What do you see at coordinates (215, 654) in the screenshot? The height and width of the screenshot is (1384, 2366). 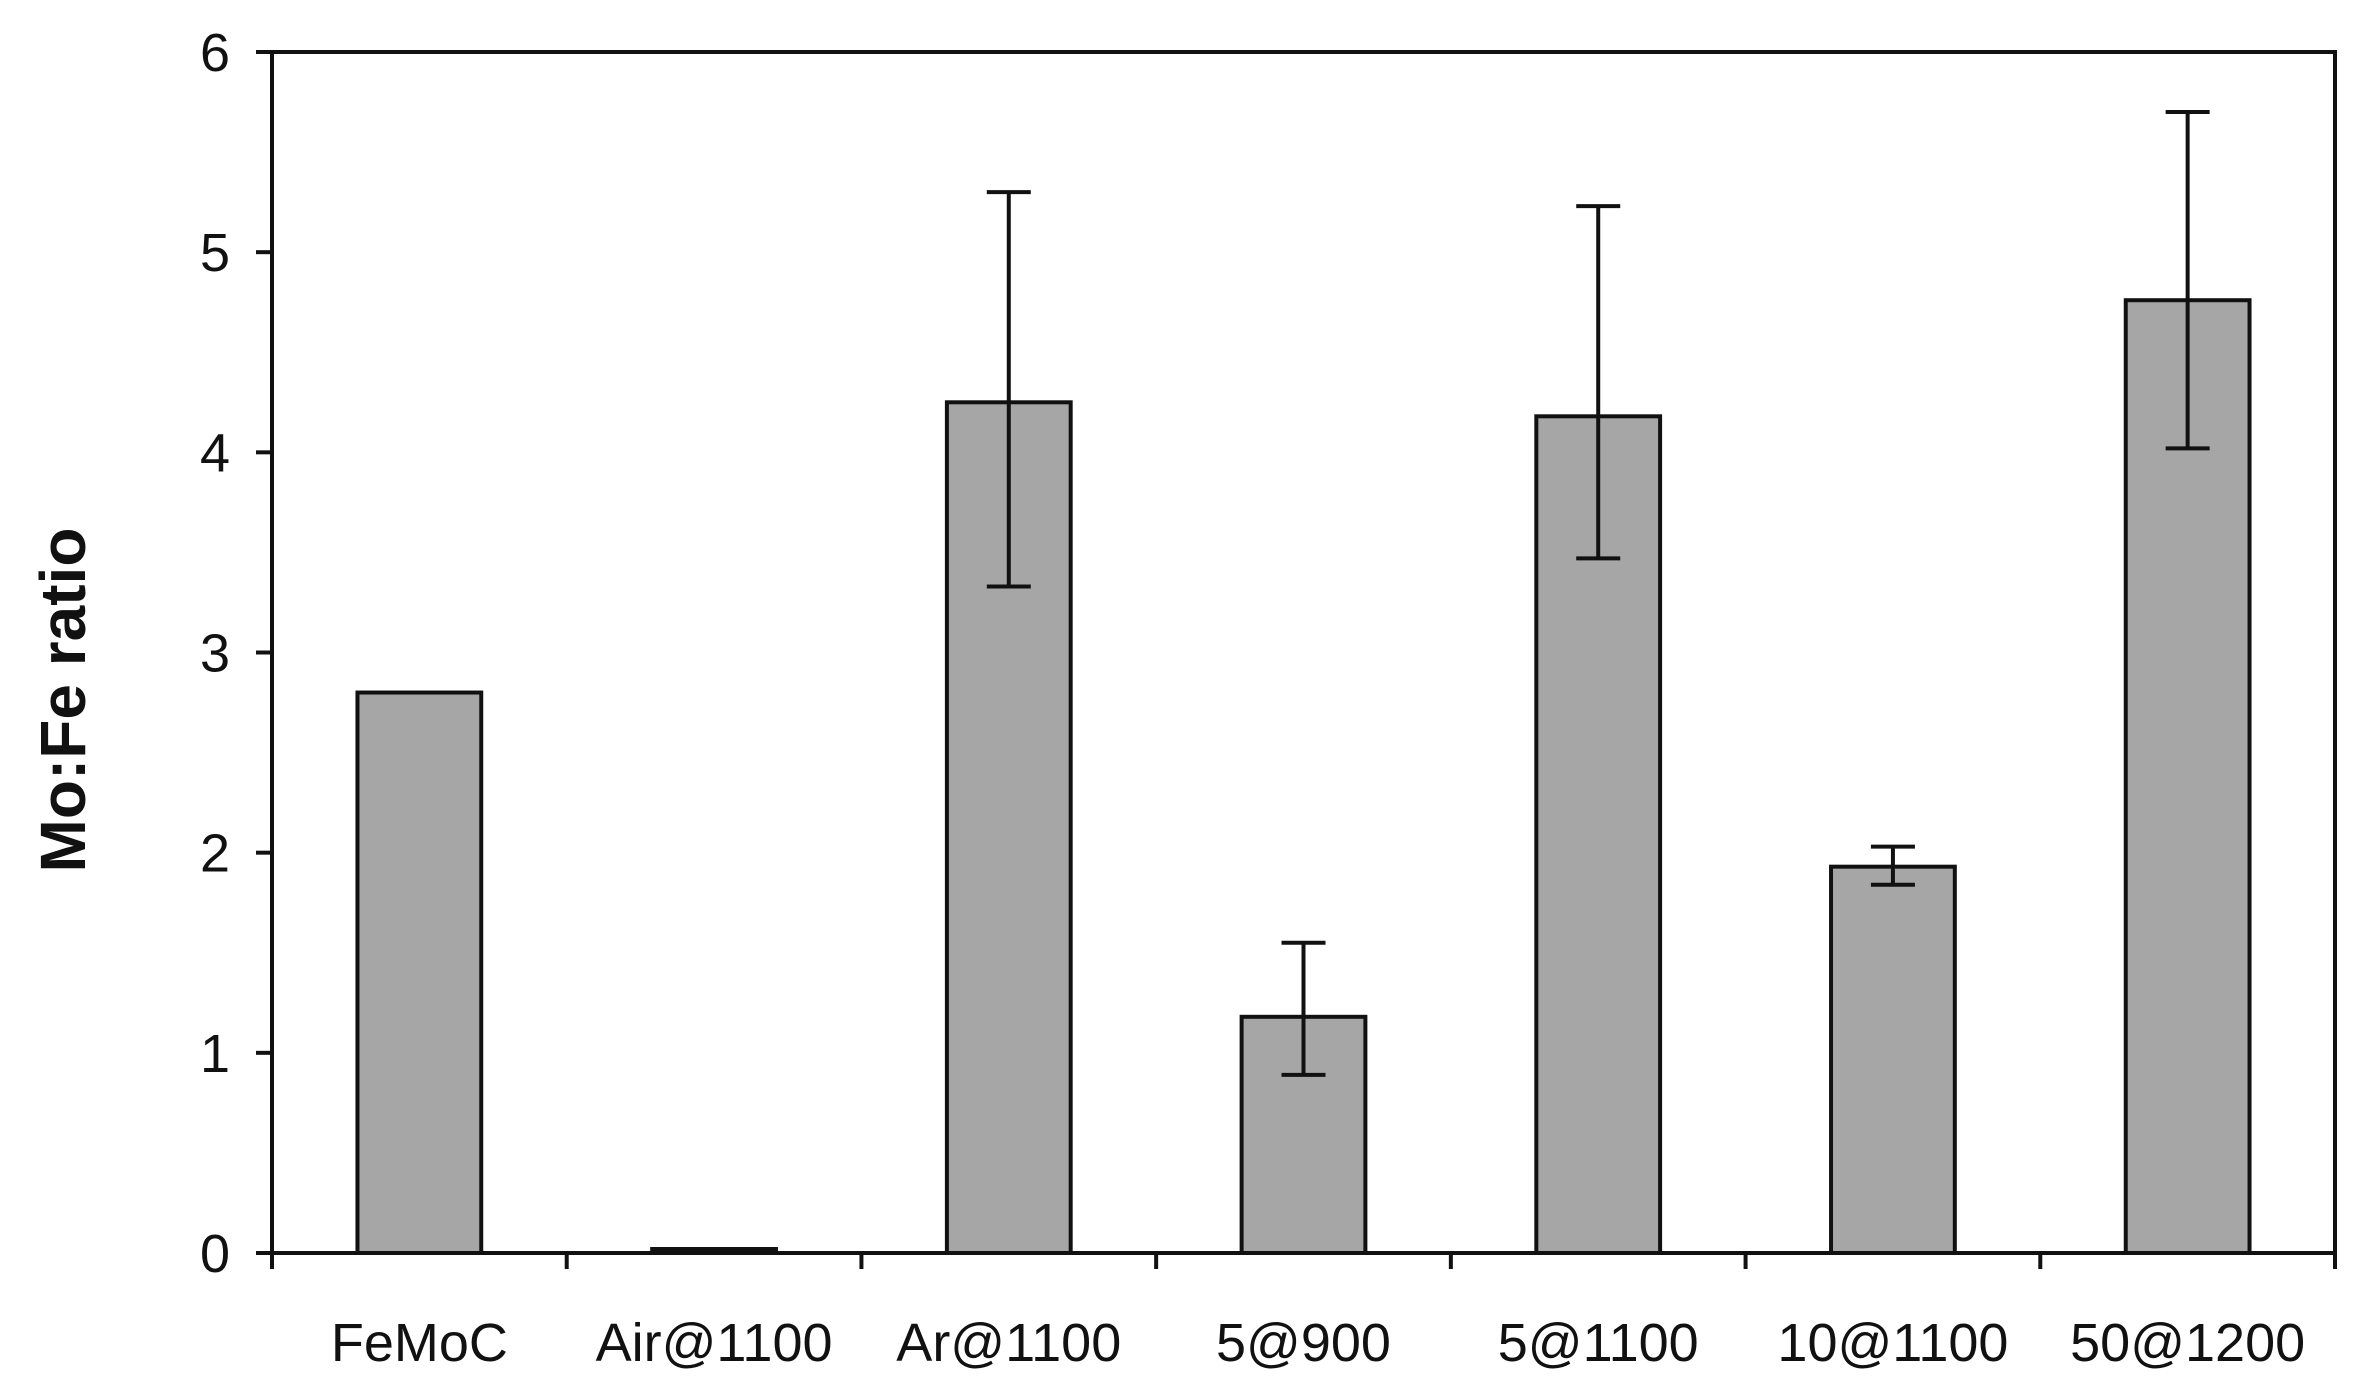 I see `y-tick-label: 3` at bounding box center [215, 654].